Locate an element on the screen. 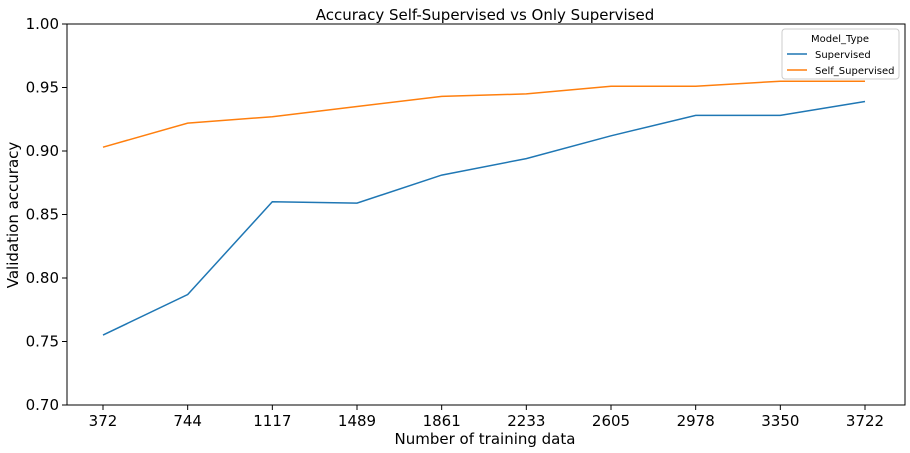 This screenshot has width=910, height=453. y-axis: 0.70 0.75 0.80 0.85 0.90 0.95 1.00 is located at coordinates (46, 214).